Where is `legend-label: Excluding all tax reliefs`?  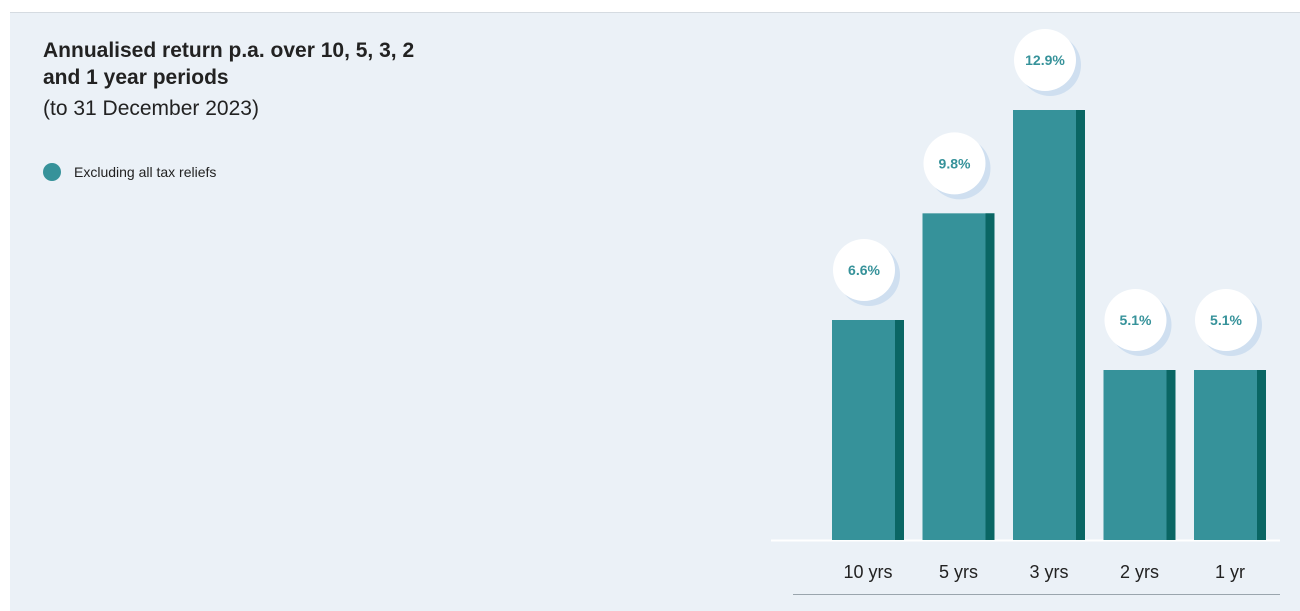 legend-label: Excluding all tax reliefs is located at coordinates (145, 172).